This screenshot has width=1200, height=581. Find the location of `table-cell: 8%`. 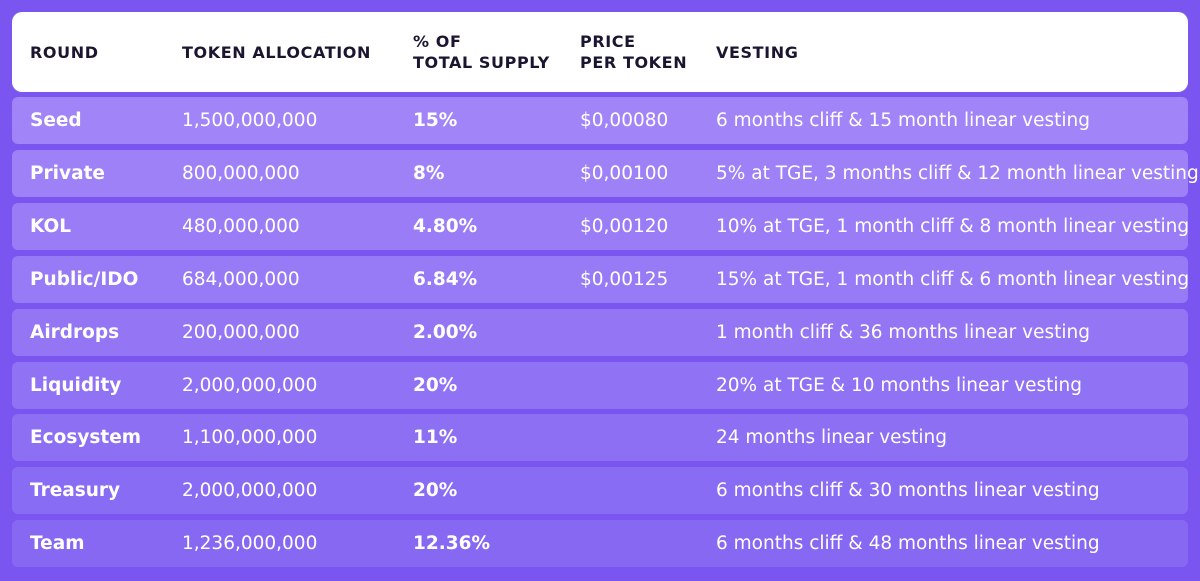

table-cell: 8% is located at coordinates (429, 173).